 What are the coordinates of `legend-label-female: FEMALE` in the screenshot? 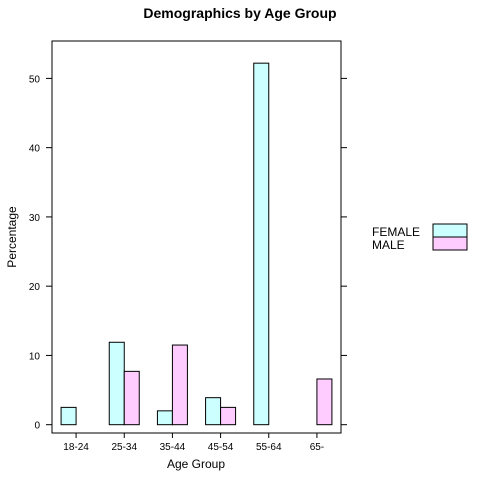 It's located at (396, 232).